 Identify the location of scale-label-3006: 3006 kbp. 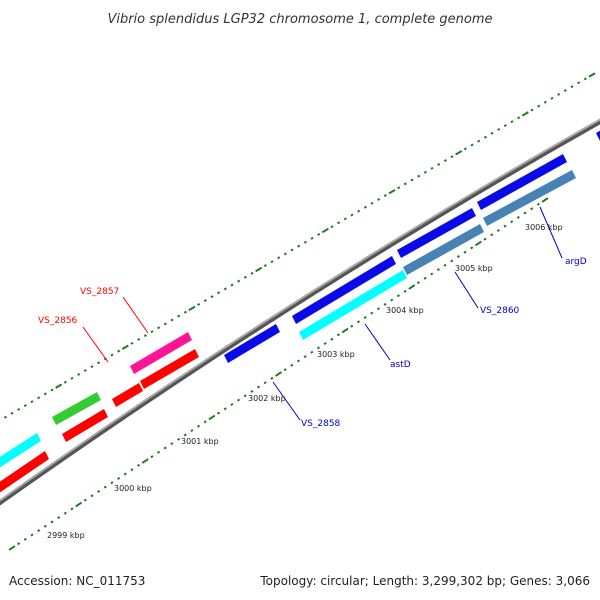
(544, 227).